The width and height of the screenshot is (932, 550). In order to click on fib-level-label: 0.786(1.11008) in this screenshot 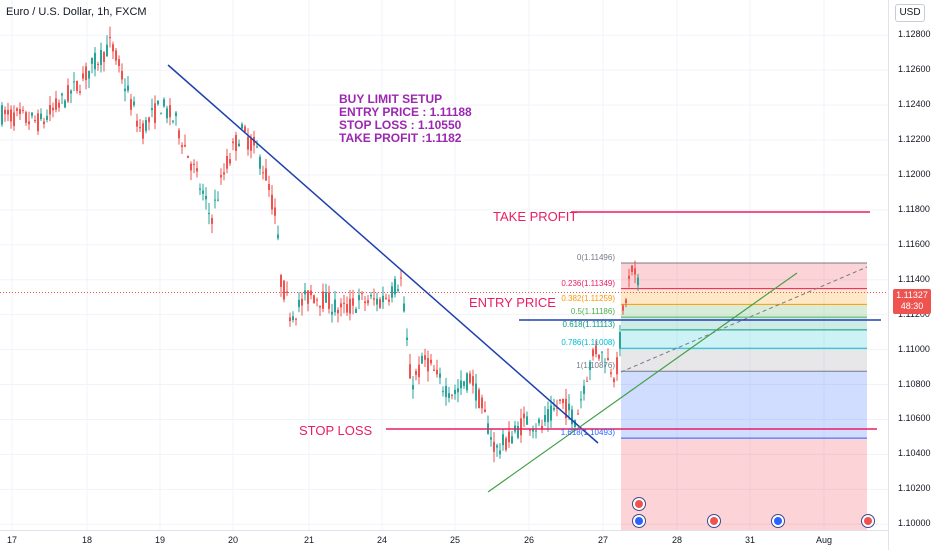, I will do `click(588, 343)`.